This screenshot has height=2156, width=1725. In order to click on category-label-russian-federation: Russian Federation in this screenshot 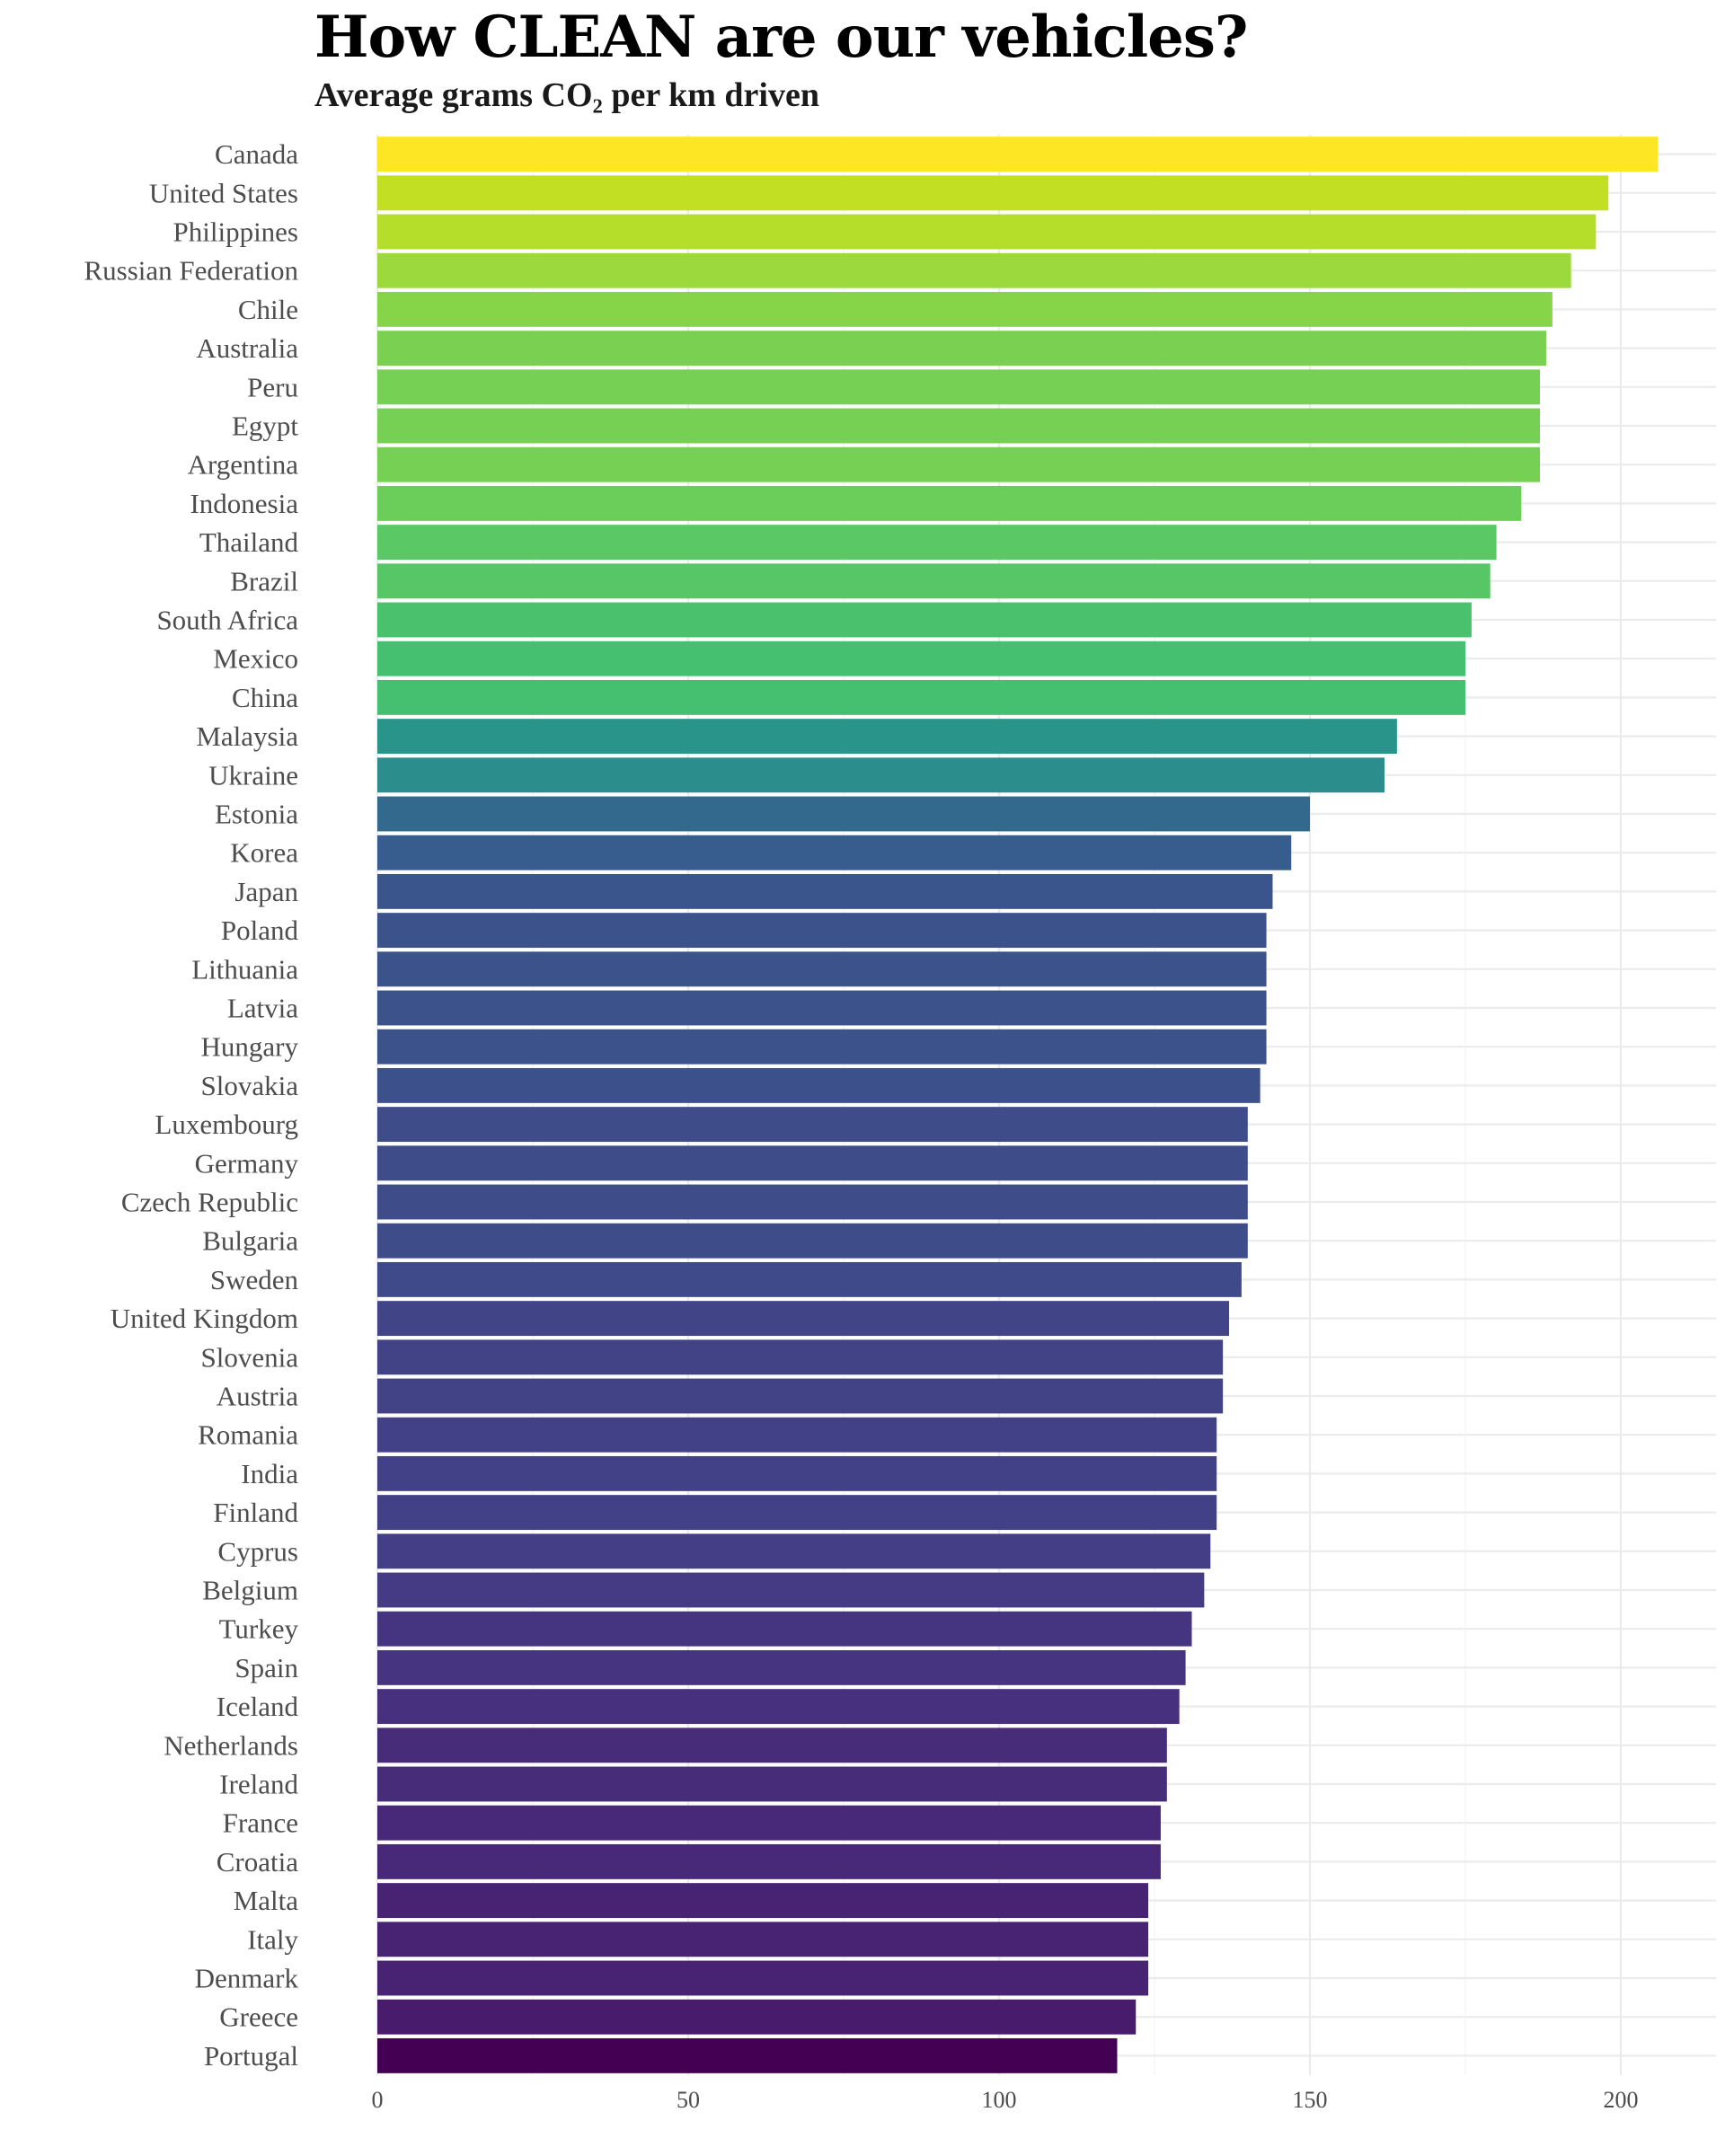, I will do `click(191, 271)`.